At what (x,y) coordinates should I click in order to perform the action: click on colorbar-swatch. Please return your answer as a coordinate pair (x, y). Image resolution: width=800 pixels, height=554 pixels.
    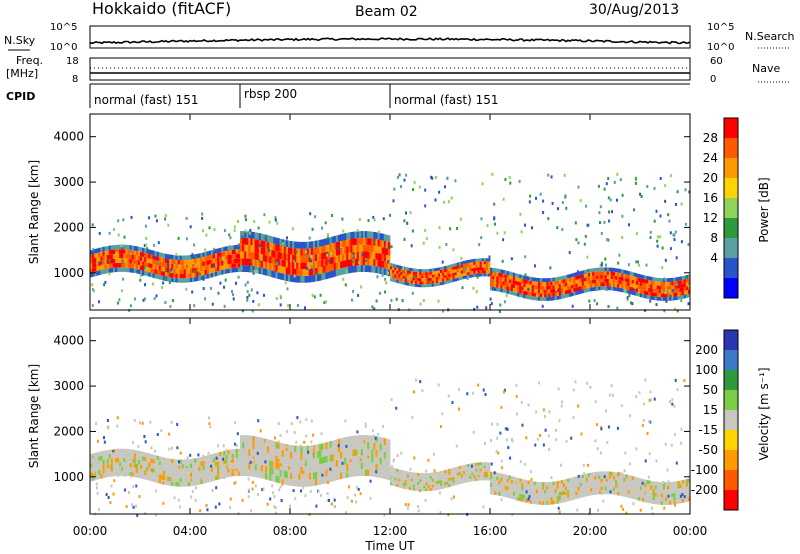
    Looking at the image, I should click on (731, 268).